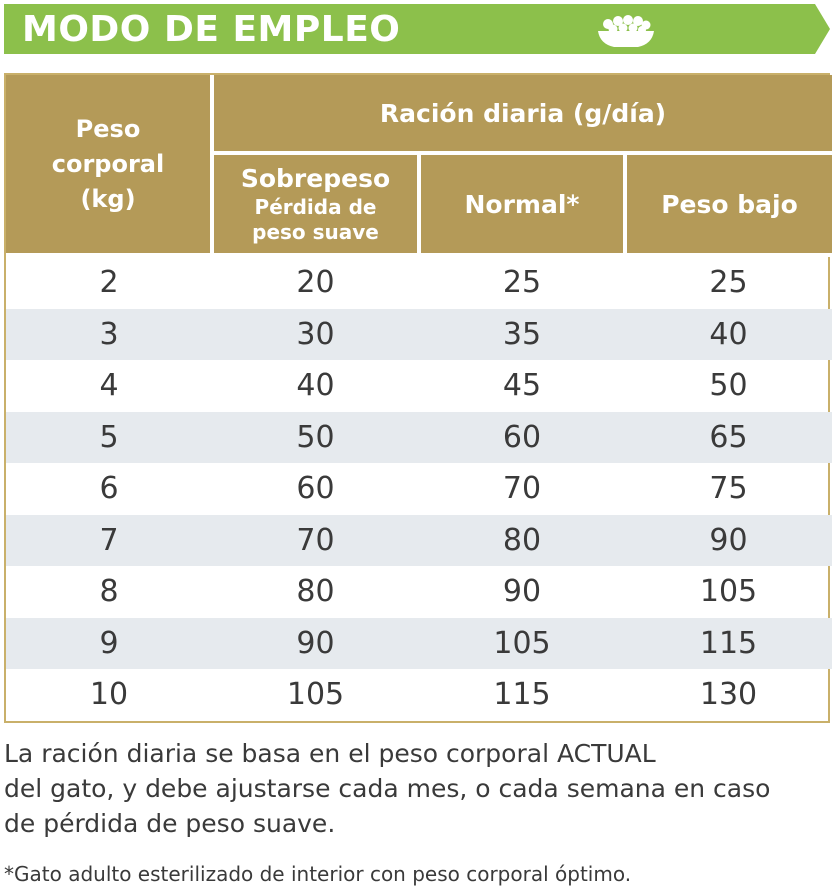  What do you see at coordinates (522, 540) in the screenshot?
I see `cell-normal: 80` at bounding box center [522, 540].